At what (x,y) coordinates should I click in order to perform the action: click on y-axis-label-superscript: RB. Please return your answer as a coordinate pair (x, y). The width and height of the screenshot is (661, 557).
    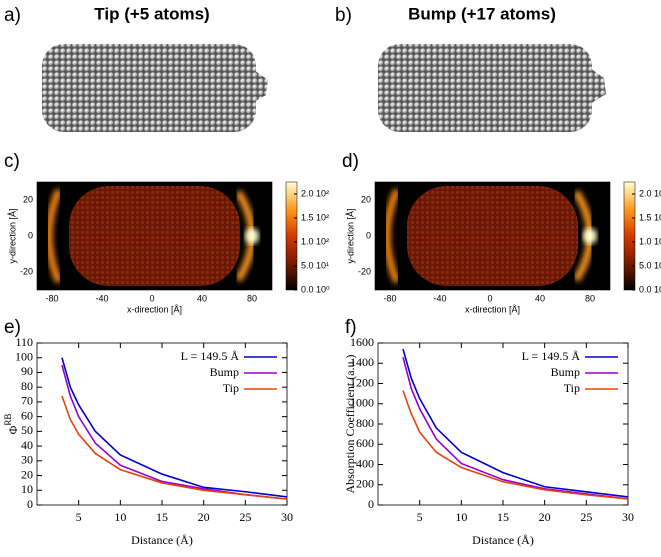
    Looking at the image, I should click on (8, 420).